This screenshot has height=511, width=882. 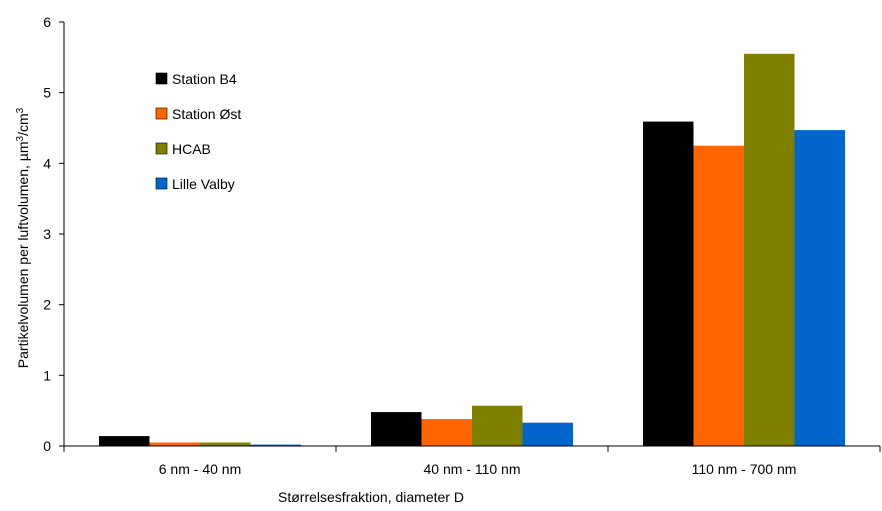 What do you see at coordinates (23, 254) in the screenshot?
I see `y-axis-label-main: Partikelvolumen per luftvolumen, µm` at bounding box center [23, 254].